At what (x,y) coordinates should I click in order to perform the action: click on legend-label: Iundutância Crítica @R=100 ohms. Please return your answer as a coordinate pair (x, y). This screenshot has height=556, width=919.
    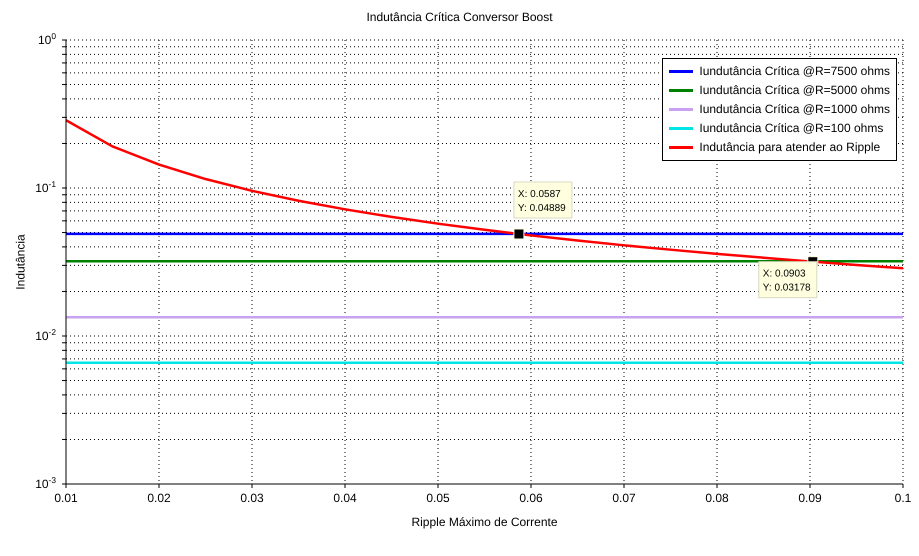
    Looking at the image, I should click on (791, 128).